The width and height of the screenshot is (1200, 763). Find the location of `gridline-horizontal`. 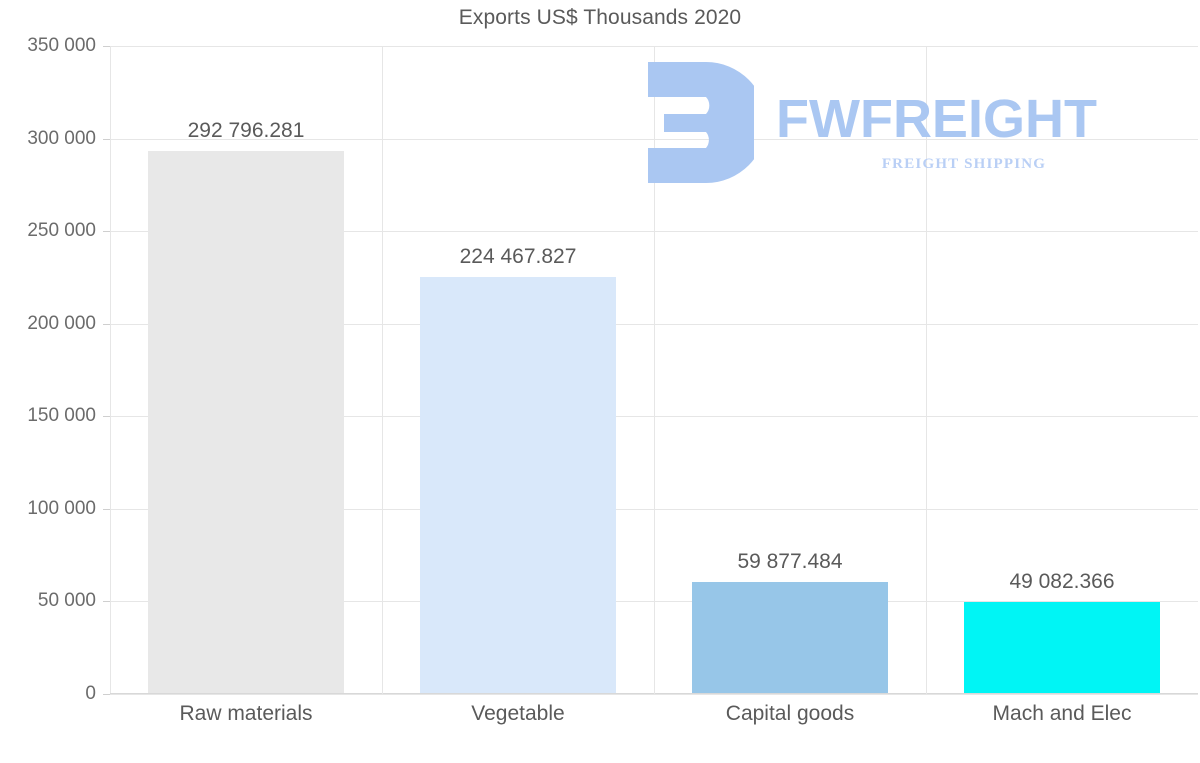

gridline-horizontal is located at coordinates (654, 694).